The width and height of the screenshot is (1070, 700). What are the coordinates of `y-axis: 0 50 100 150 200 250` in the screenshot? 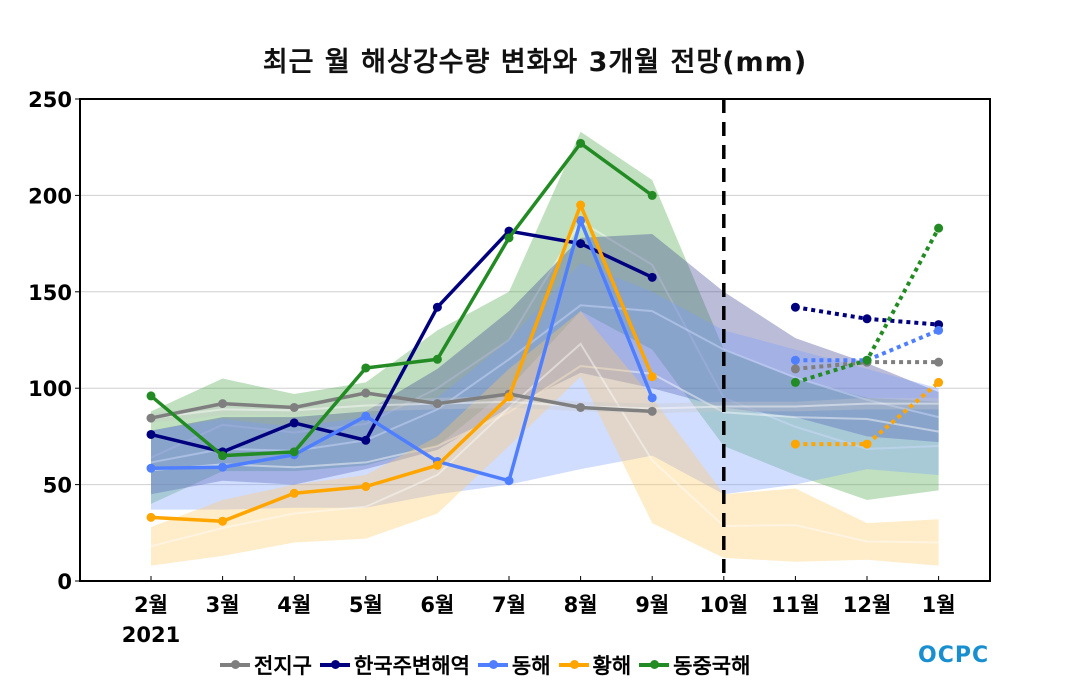 It's located at (54, 341).